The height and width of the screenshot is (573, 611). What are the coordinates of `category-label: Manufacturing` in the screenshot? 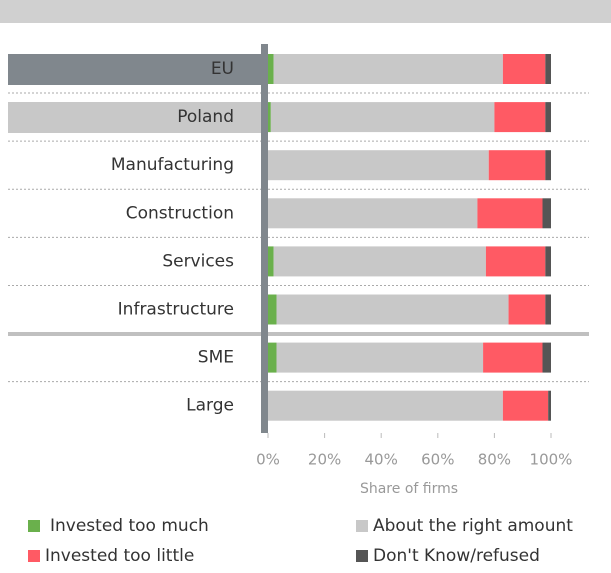 It's located at (172, 165).